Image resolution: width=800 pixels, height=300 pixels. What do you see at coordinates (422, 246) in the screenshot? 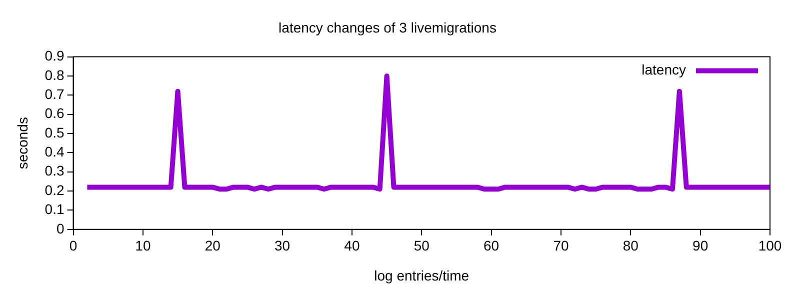
I see `x-tick-label: 50` at bounding box center [422, 246].